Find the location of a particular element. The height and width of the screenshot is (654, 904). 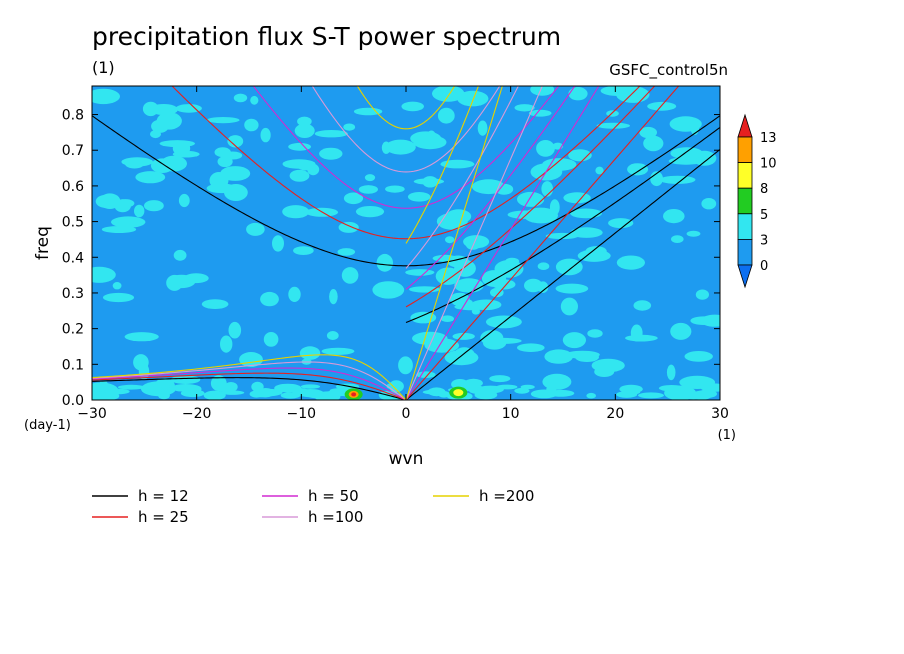

legend-item: h = 50 is located at coordinates (310, 496).